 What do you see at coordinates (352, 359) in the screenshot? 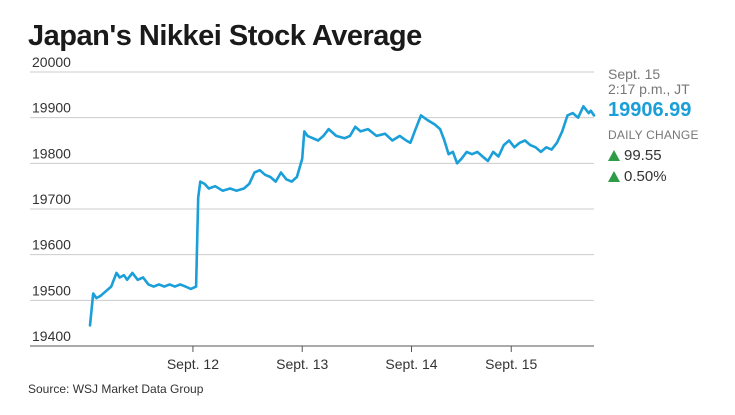
I see `x-axis-ticks: Sept. 12 Sept. 13 Sept. 14 Sept. 15` at bounding box center [352, 359].